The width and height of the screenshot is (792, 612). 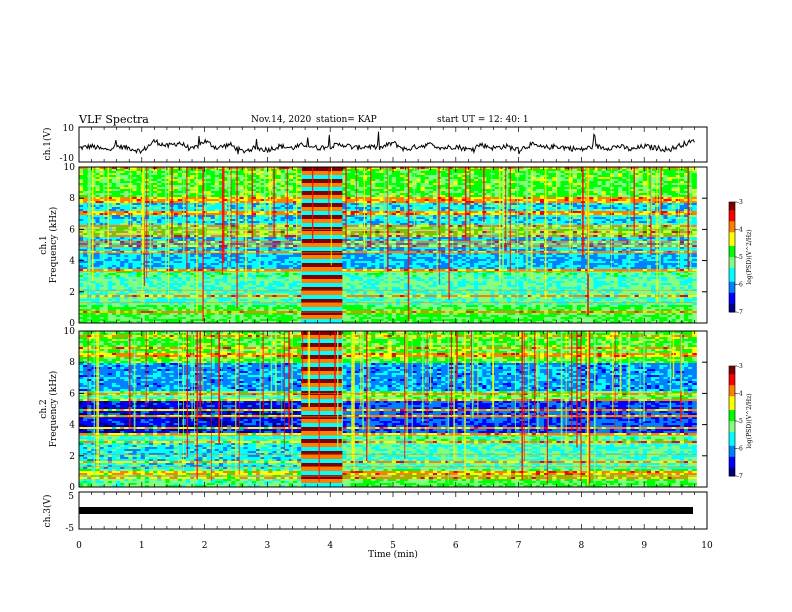 I want to click on figure-title: VLF Spectra, so click(x=114, y=119).